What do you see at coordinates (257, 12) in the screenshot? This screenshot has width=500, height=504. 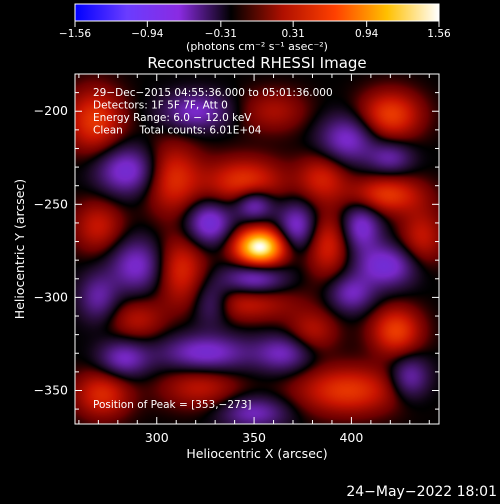 I see `colorbar` at bounding box center [257, 12].